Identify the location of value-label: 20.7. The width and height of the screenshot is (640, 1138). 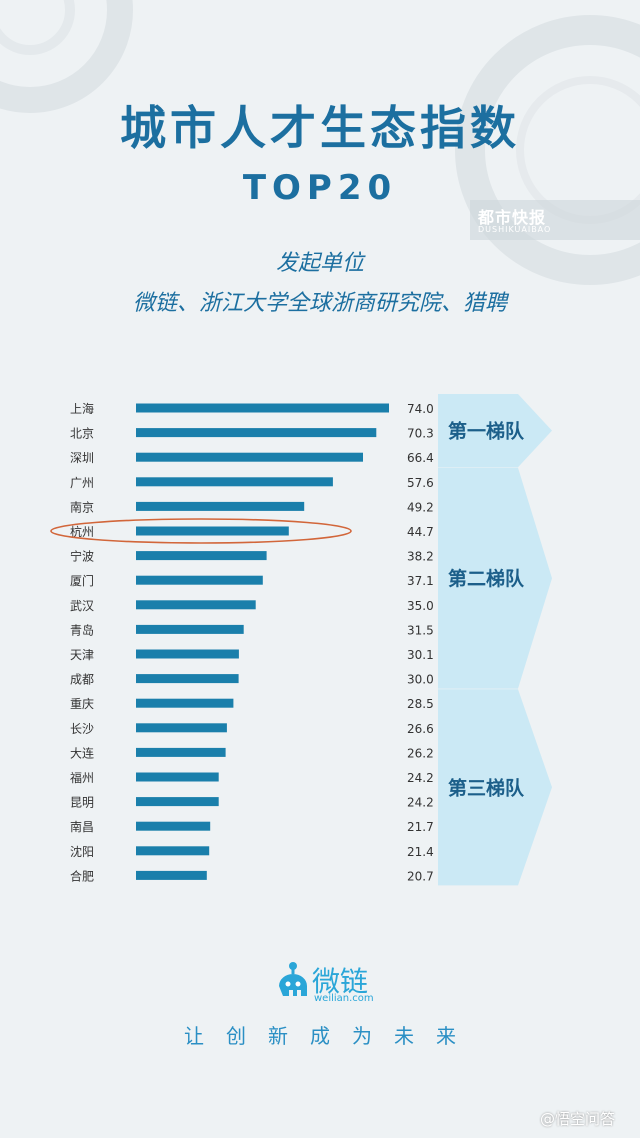
(420, 876).